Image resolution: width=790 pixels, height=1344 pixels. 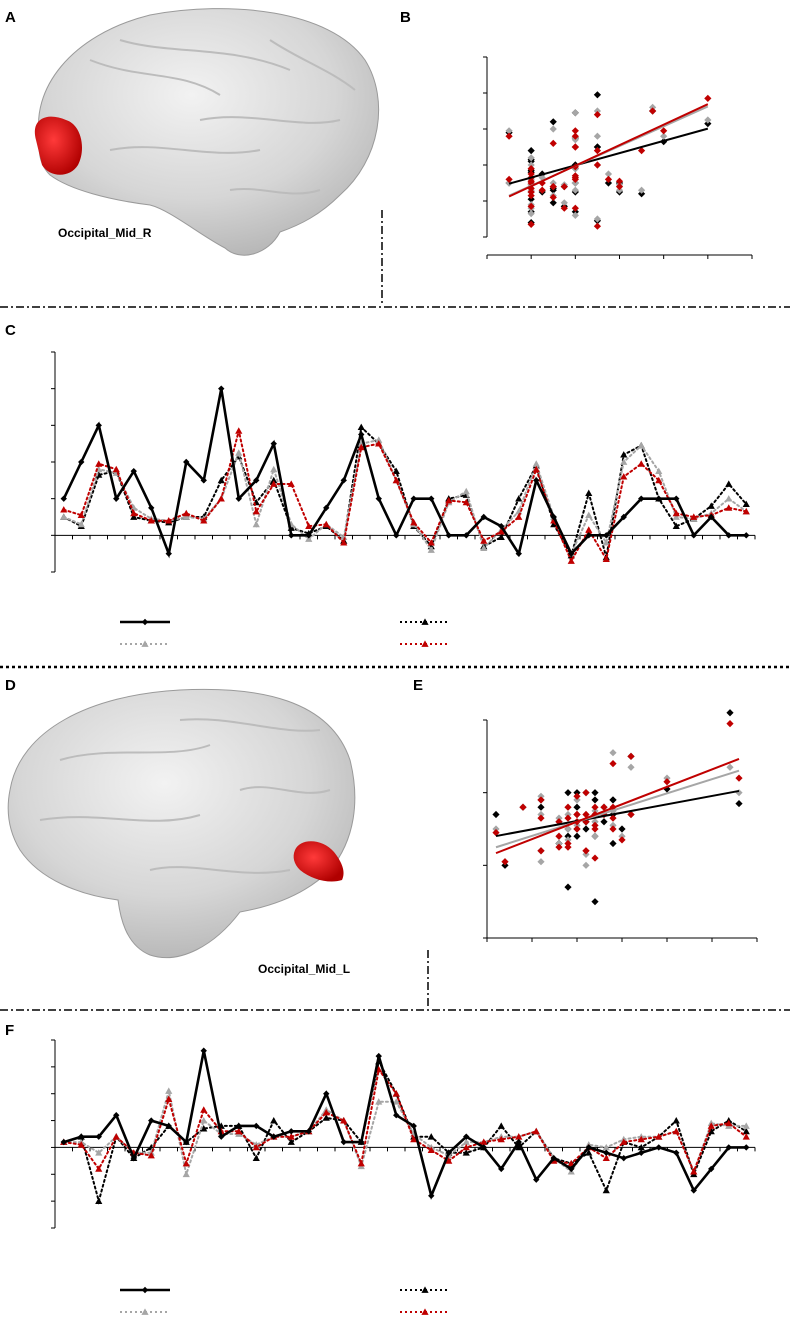 What do you see at coordinates (425, 1311) in the screenshot?
I see `legend-marker-max` at bounding box center [425, 1311].